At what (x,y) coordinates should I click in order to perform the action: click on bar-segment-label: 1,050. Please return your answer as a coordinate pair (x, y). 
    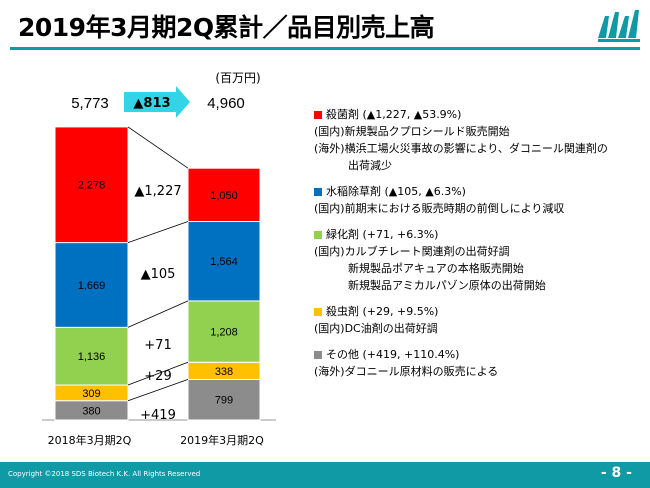
    Looking at the image, I should click on (224, 196).